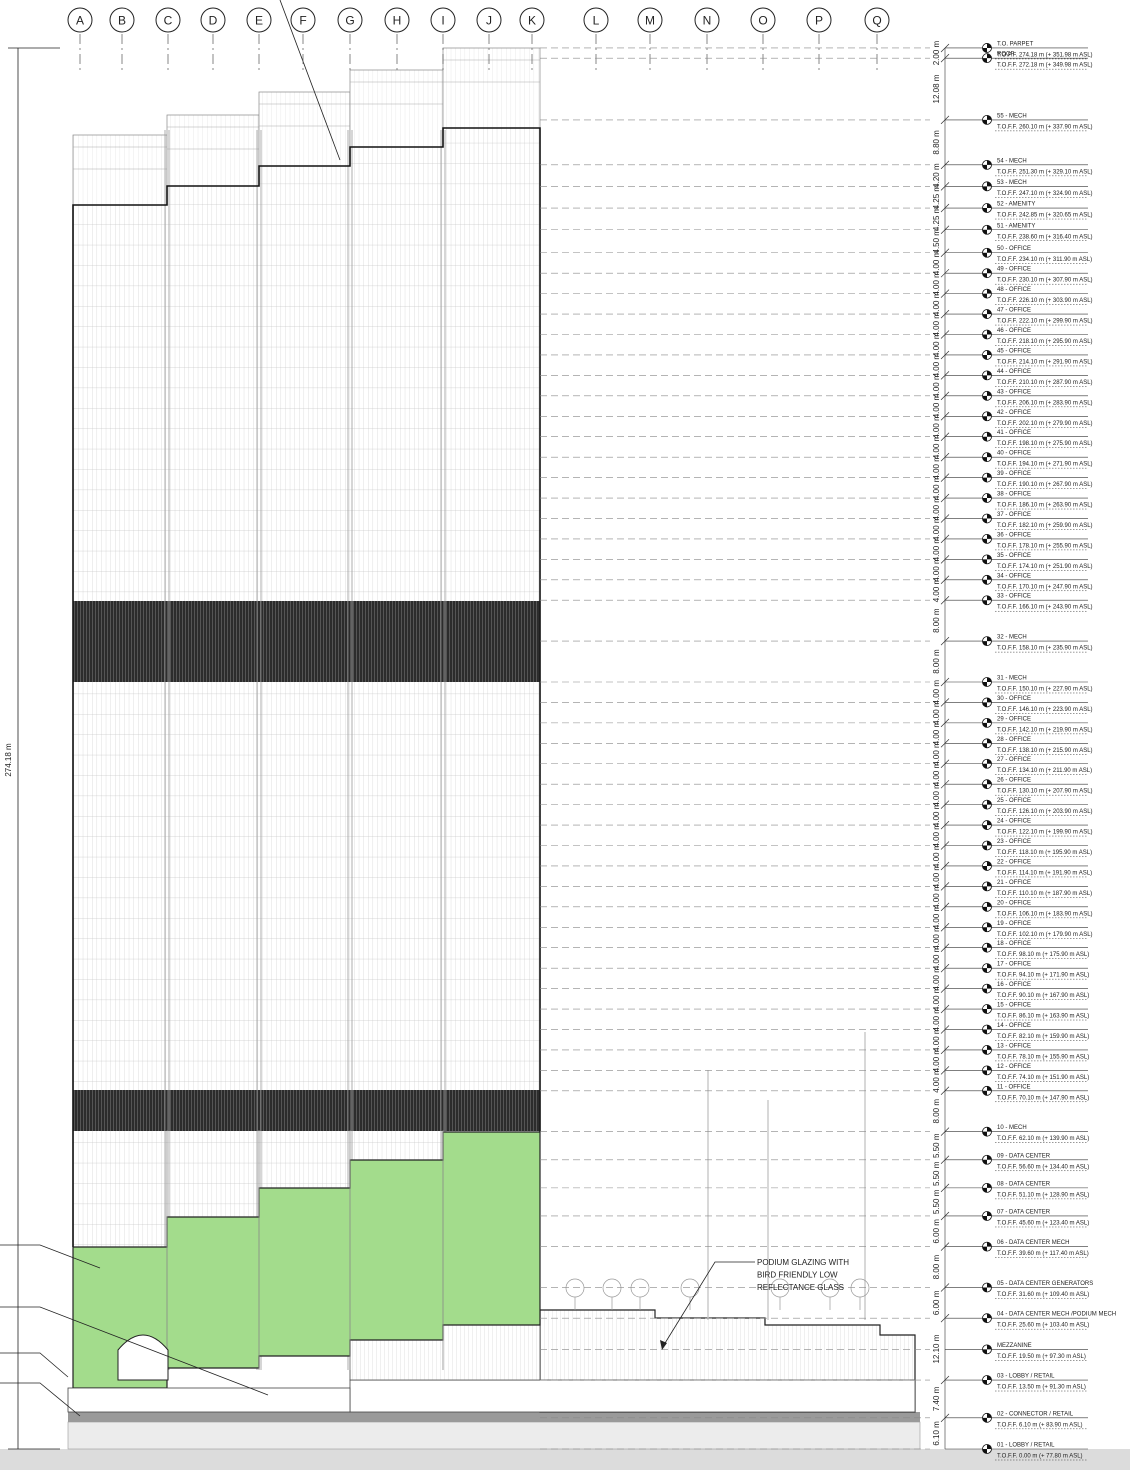 The width and height of the screenshot is (1130, 1470). Describe the element at coordinates (302, 21) in the screenshot. I see `grid-label: F` at that location.